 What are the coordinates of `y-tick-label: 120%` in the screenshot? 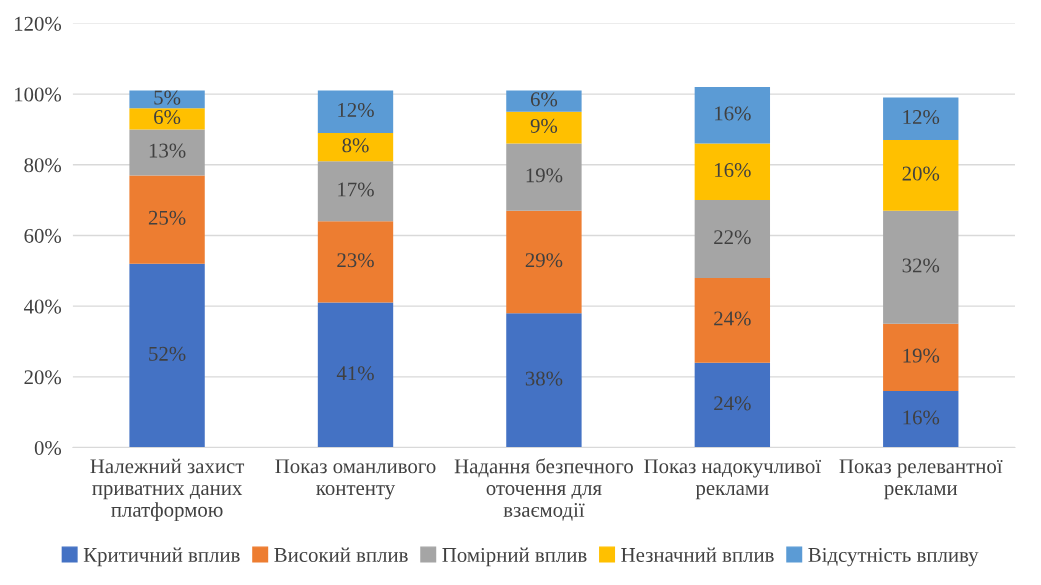 It's located at (38, 23).